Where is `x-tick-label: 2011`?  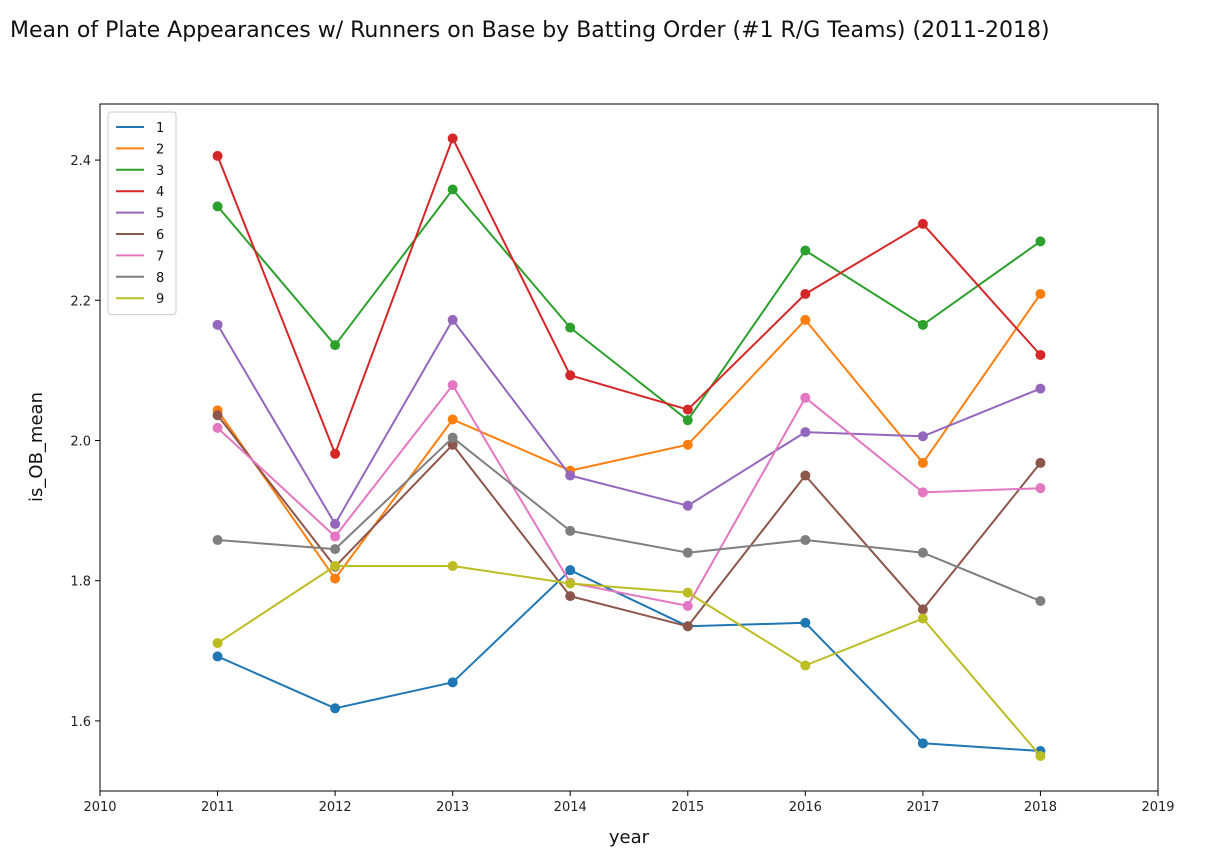 x-tick-label: 2011 is located at coordinates (217, 807).